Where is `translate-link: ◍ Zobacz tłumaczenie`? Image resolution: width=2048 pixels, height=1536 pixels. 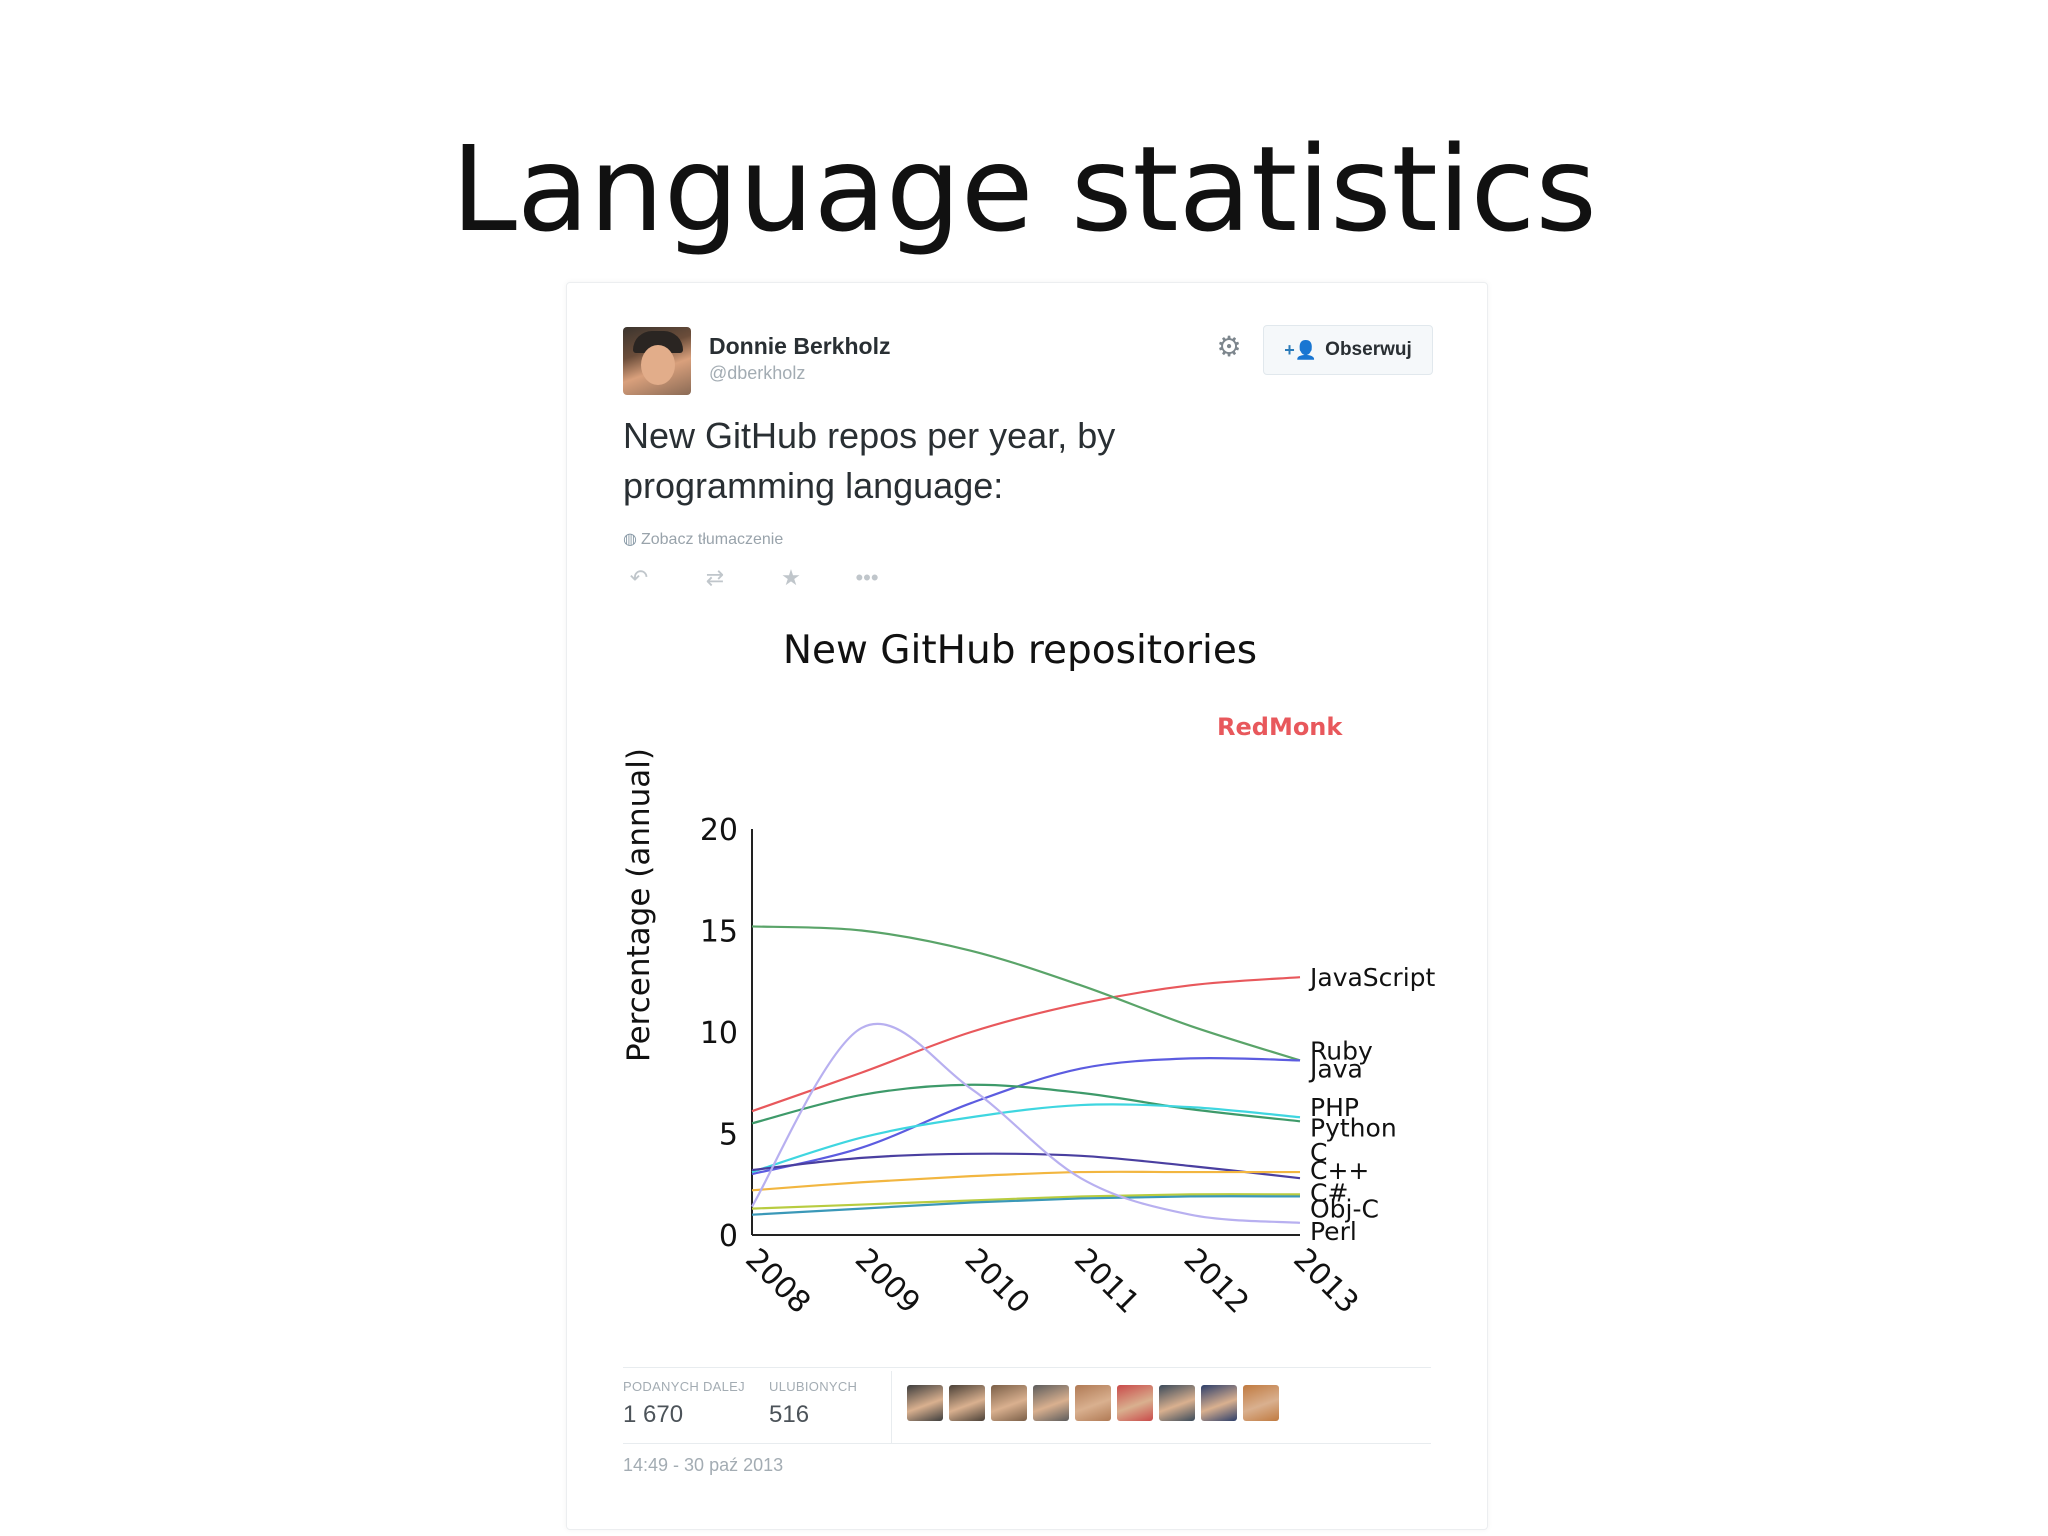
translate-link: ◍ Zobacz tłumaczenie is located at coordinates (703, 539).